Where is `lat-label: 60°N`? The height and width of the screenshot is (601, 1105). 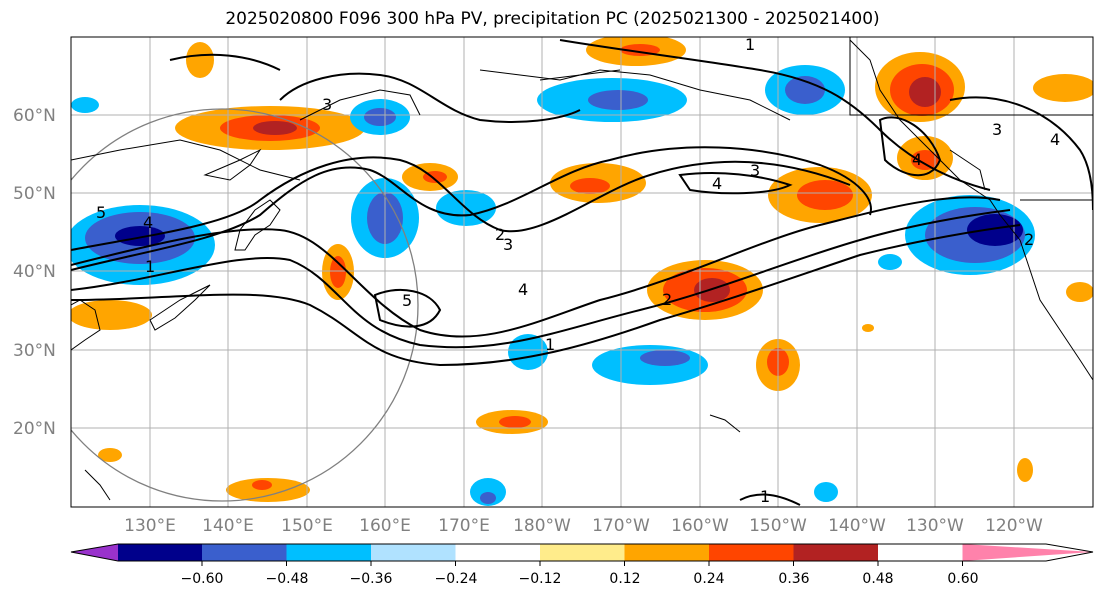
lat-label: 60°N is located at coordinates (34, 116).